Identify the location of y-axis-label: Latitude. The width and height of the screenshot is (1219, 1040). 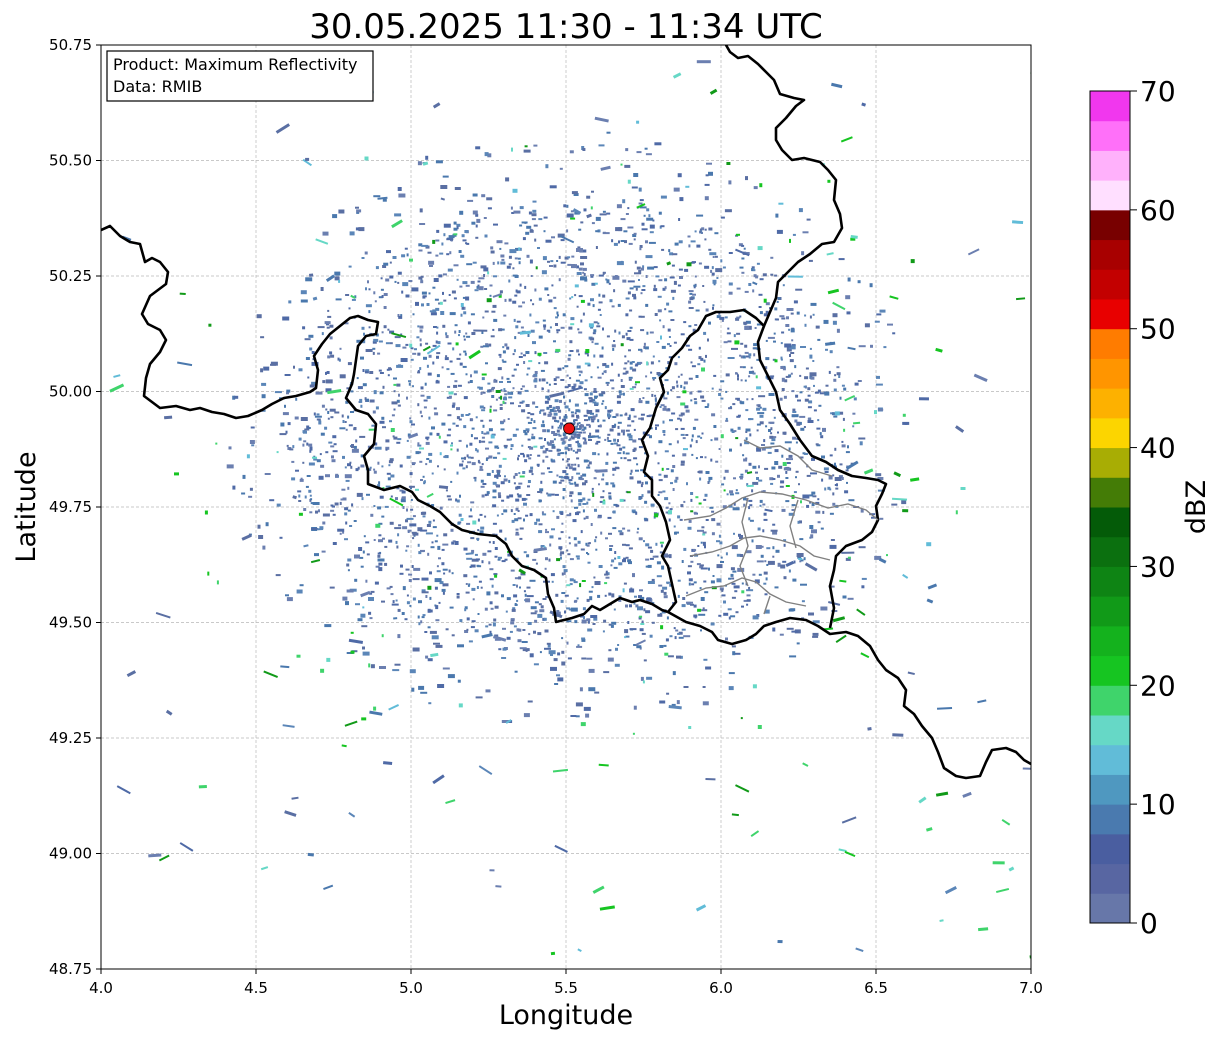
(26, 506).